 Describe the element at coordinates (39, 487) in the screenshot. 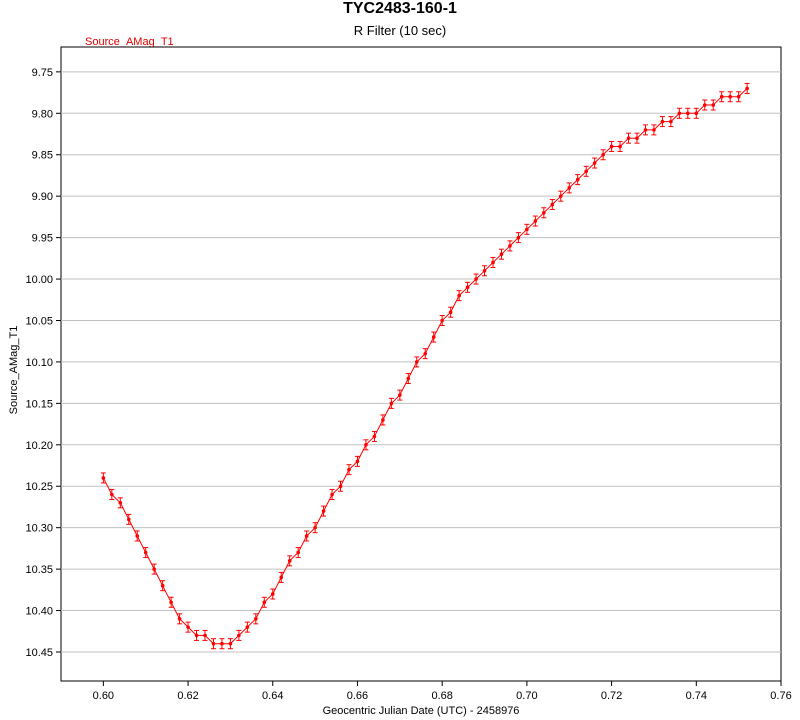

I see `y-tick-label: 10.25` at that location.